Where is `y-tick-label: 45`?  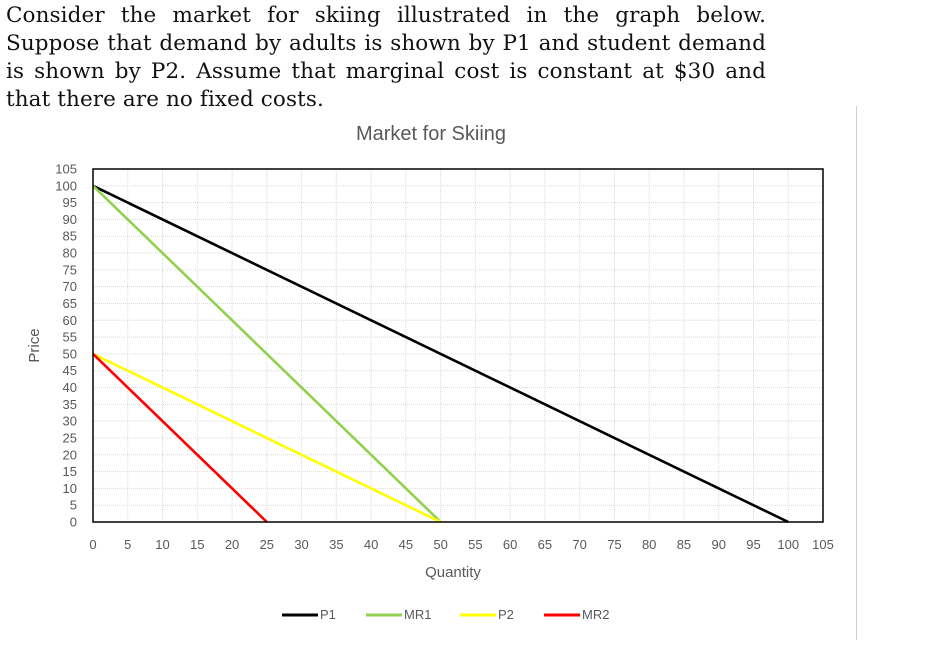
y-tick-label: 45 is located at coordinates (70, 370).